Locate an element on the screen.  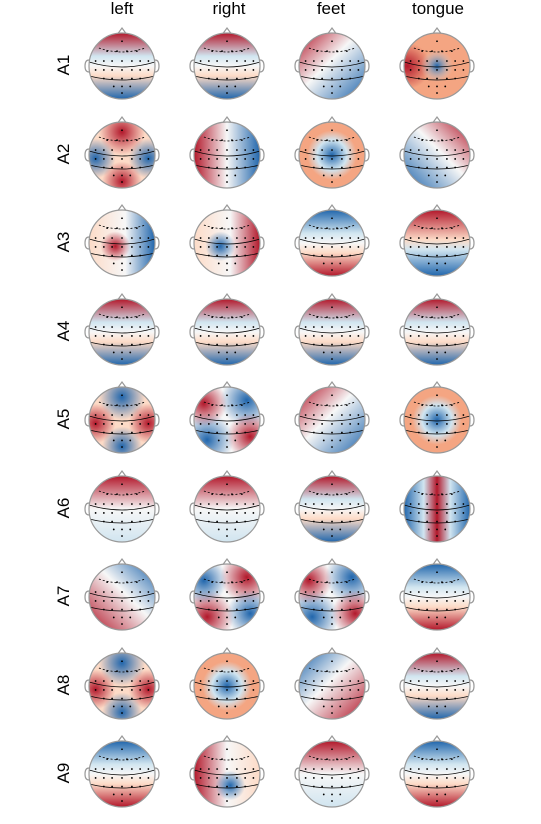
topomap-a3-feet is located at coordinates (332, 240).